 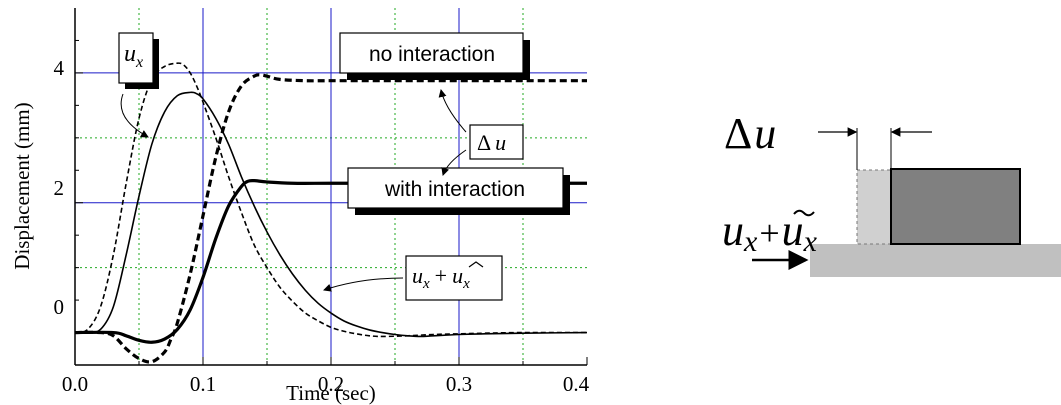 I want to click on ground-platform, so click(x=935, y=260).